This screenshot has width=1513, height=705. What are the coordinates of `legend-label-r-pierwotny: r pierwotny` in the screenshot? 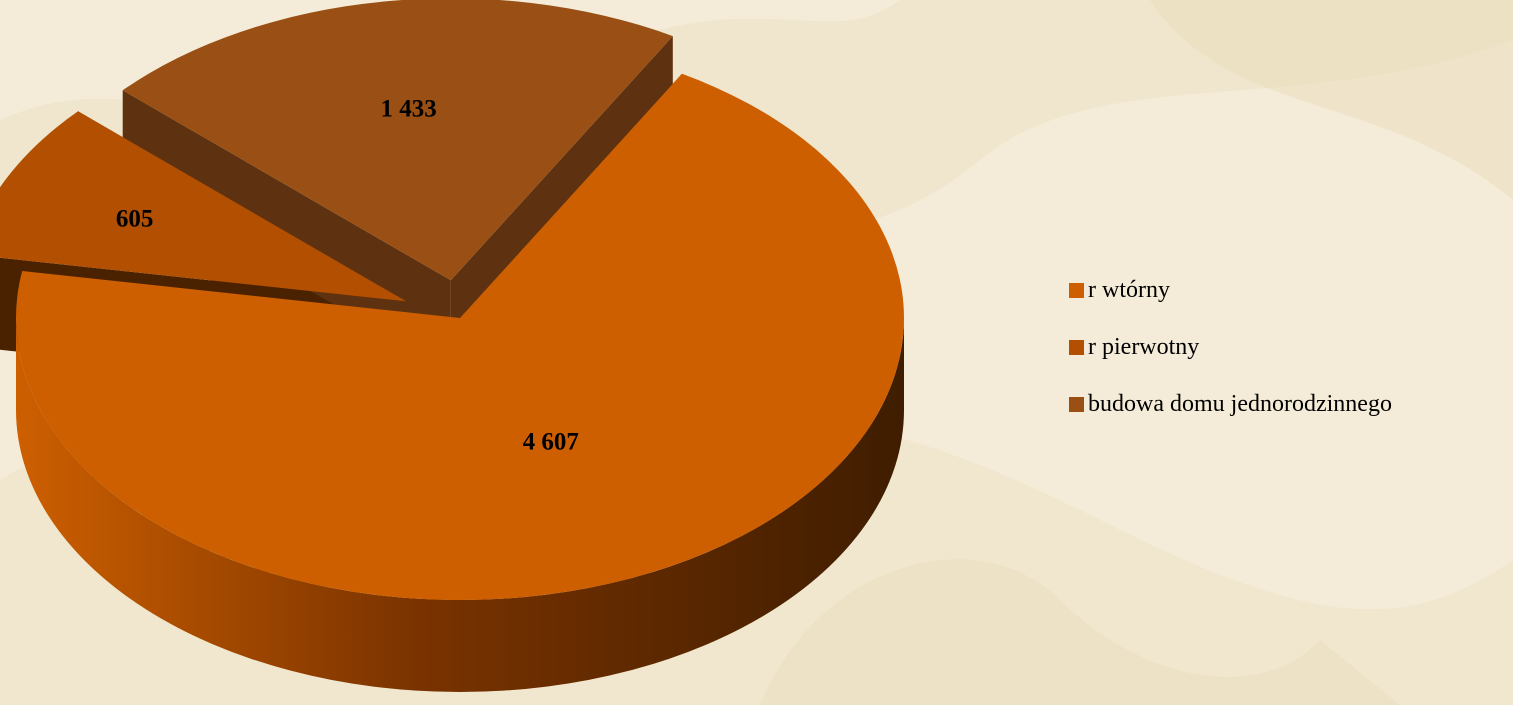 It's located at (1144, 347).